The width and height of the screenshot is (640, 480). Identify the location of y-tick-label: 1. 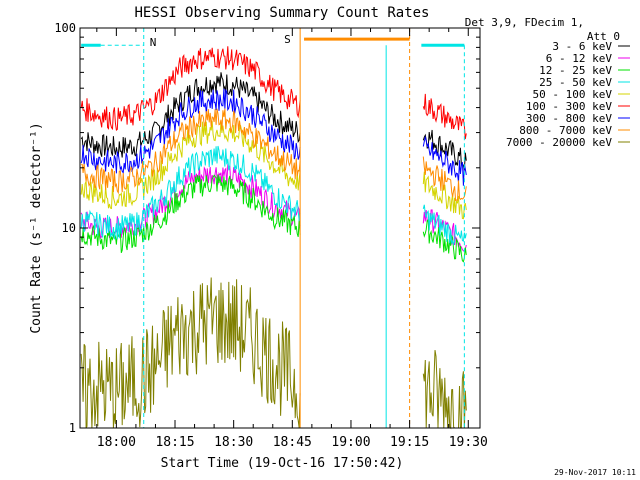
(72, 428).